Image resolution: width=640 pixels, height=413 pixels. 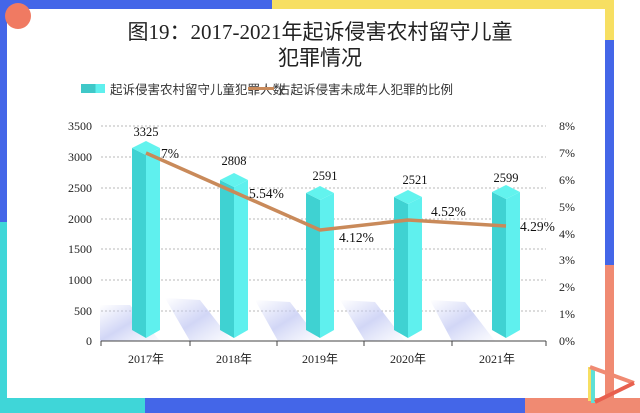 What do you see at coordinates (80, 188) in the screenshot?
I see `svg-text: 2500` at bounding box center [80, 188].